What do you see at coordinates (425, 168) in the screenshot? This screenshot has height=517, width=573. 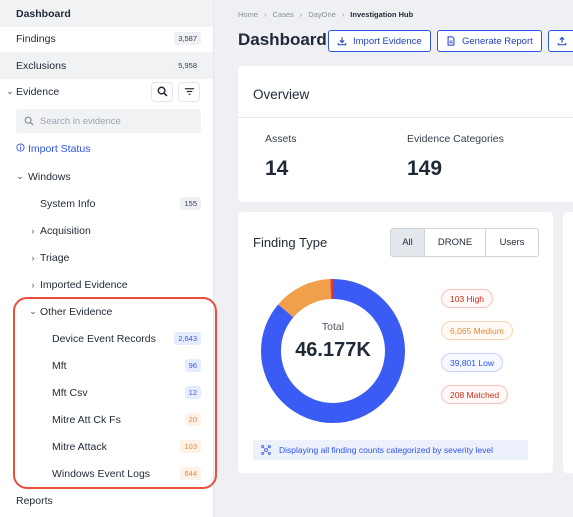 I see `evidence-categories-value: 149` at bounding box center [425, 168].